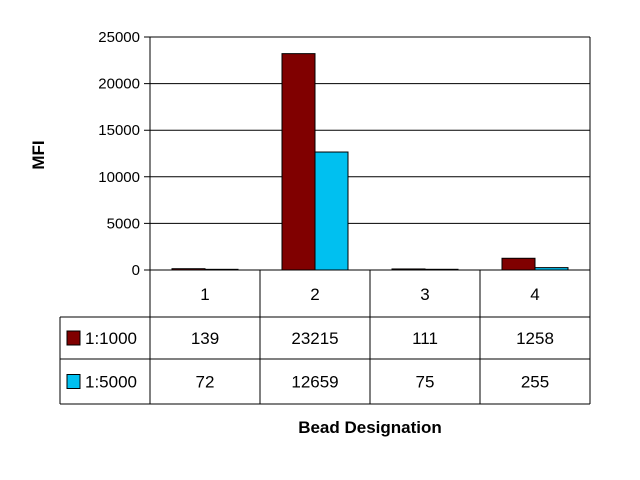 This screenshot has width=640, height=480. I want to click on y-tick-label-20000: 20000, so click(119, 84).